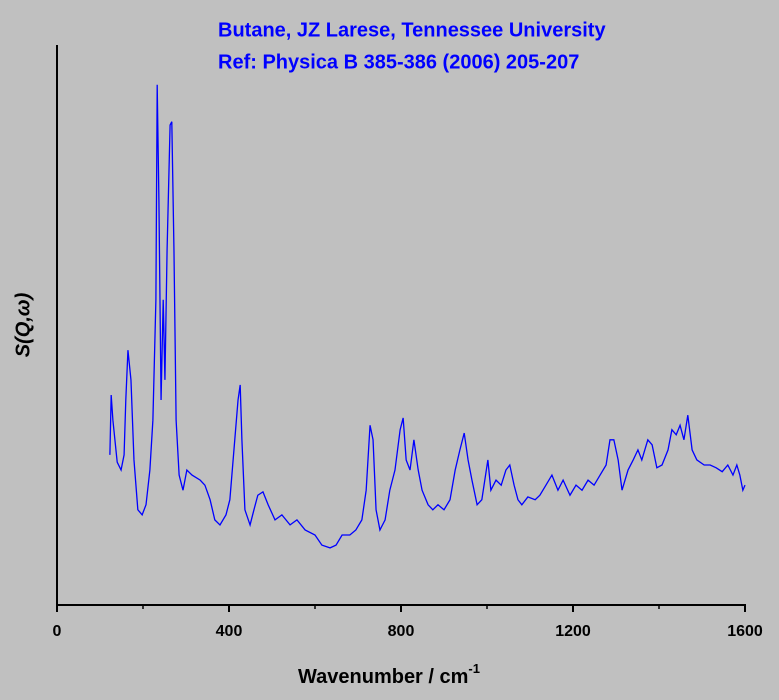 The width and height of the screenshot is (779, 700). What do you see at coordinates (398, 62) in the screenshot?
I see `annotation: Ref: Physica B 385-386 (2006) 205-207` at bounding box center [398, 62].